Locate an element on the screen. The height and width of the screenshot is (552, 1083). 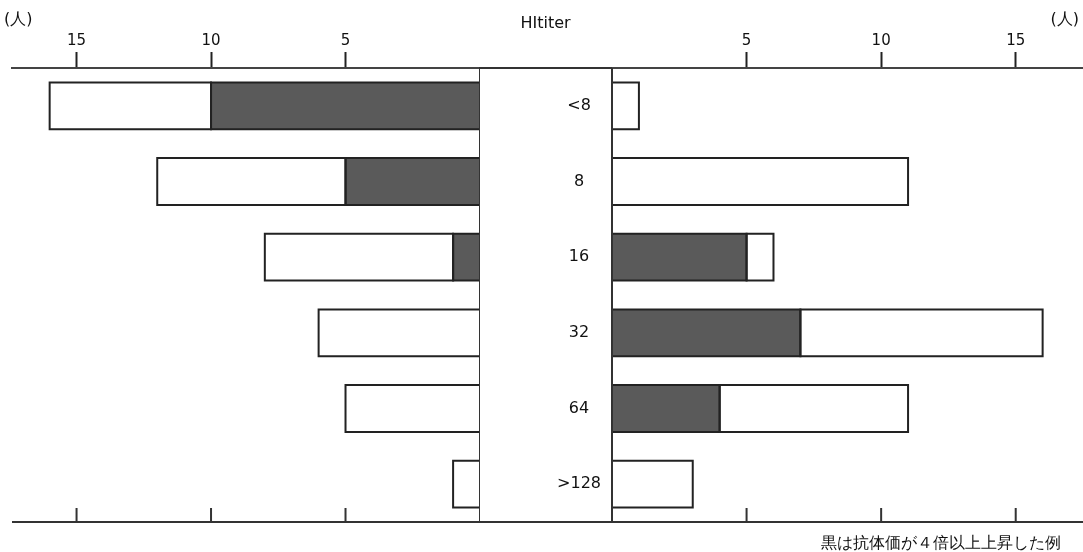
chart-title: HItiter is located at coordinates (545, 23).